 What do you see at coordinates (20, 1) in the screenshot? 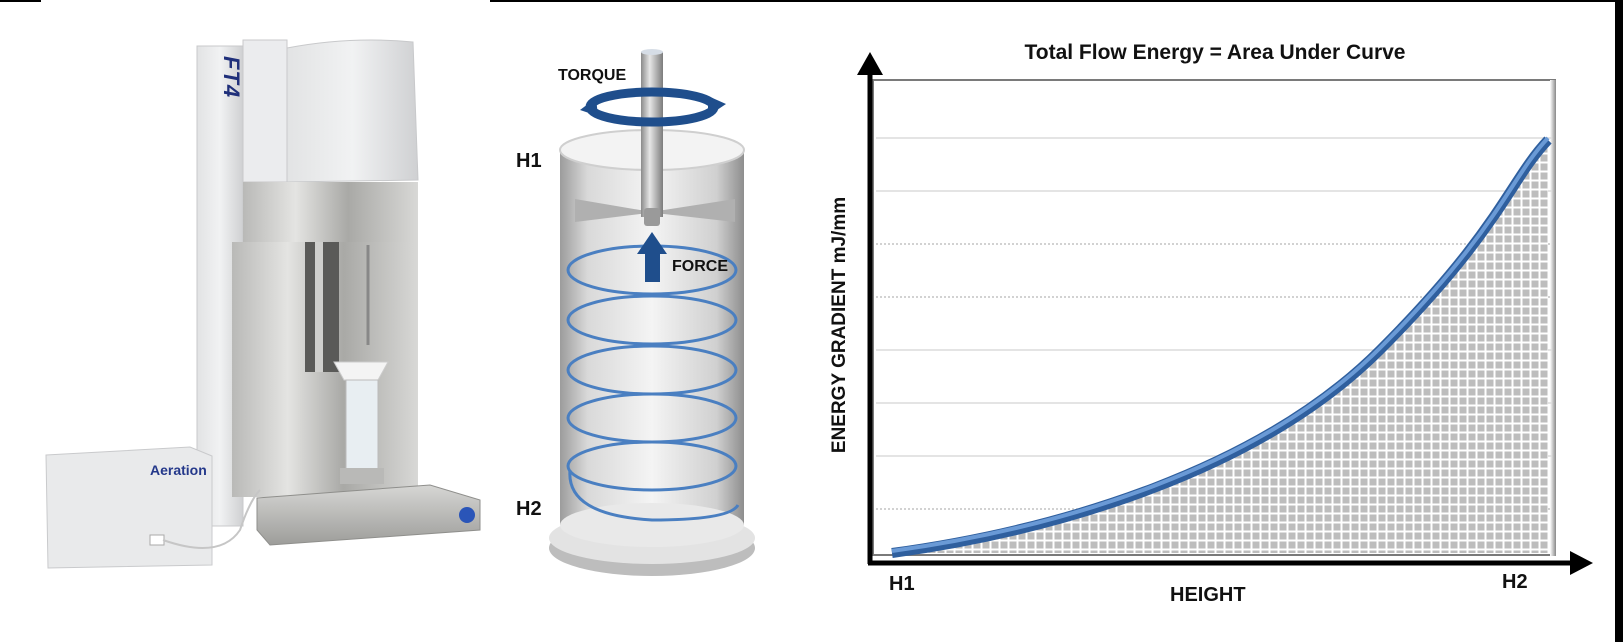
I see `top-border-left` at bounding box center [20, 1].